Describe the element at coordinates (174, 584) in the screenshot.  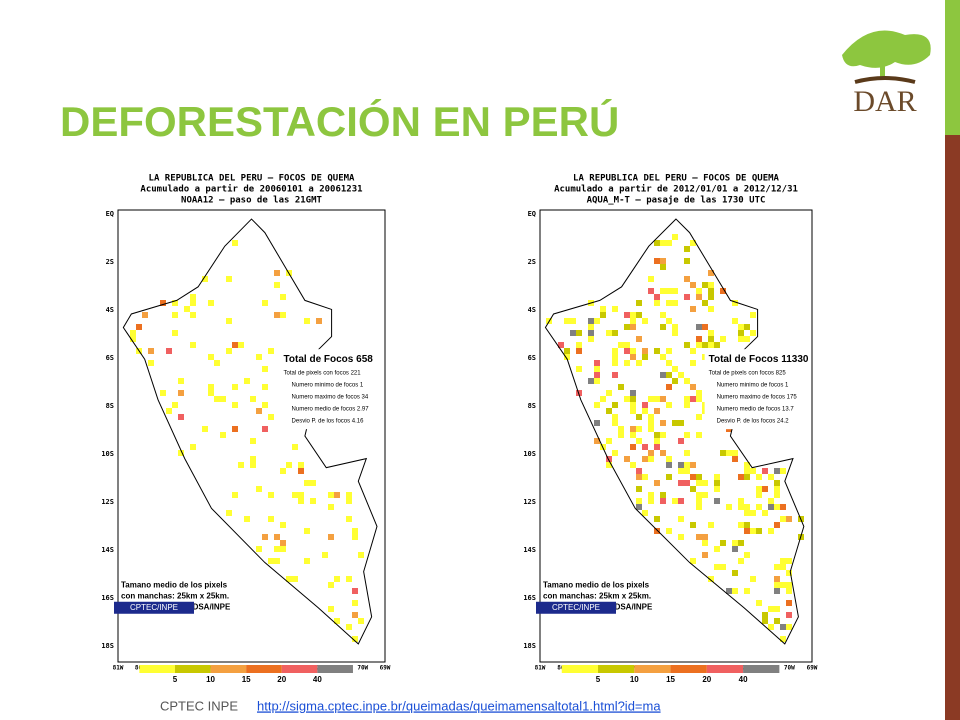
I see `map-note: Tamano medio de los pixels` at that location.